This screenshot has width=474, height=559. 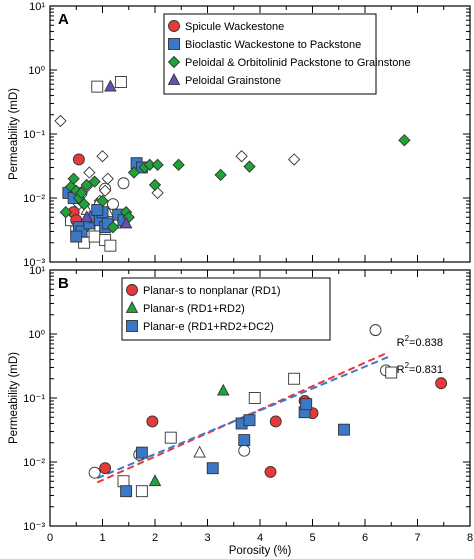 What do you see at coordinates (34, 199) in the screenshot?
I see `panel-a-y-tick-label: 10⁻²` at bounding box center [34, 199].